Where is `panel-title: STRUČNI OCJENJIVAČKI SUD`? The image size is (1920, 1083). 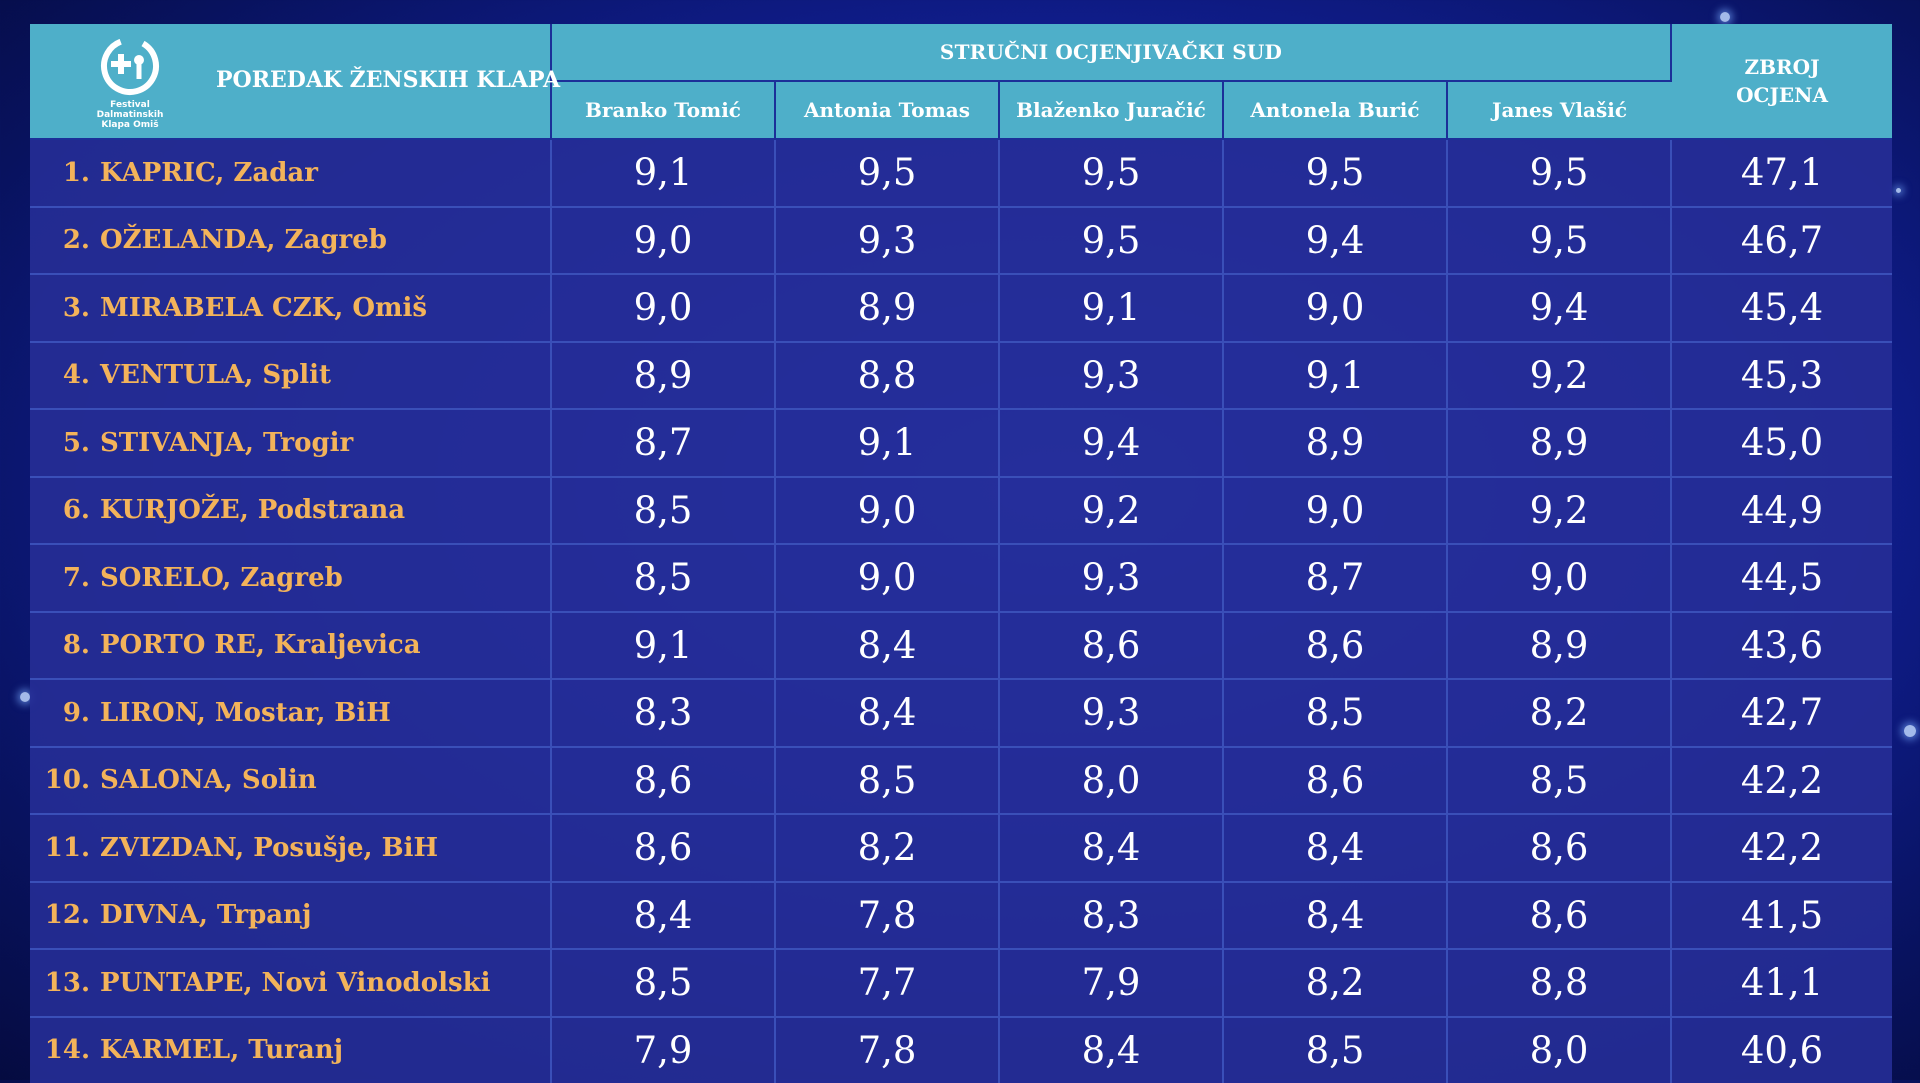 panel-title: STRUČNI OCJENJIVAČKI SUD is located at coordinates (1111, 52).